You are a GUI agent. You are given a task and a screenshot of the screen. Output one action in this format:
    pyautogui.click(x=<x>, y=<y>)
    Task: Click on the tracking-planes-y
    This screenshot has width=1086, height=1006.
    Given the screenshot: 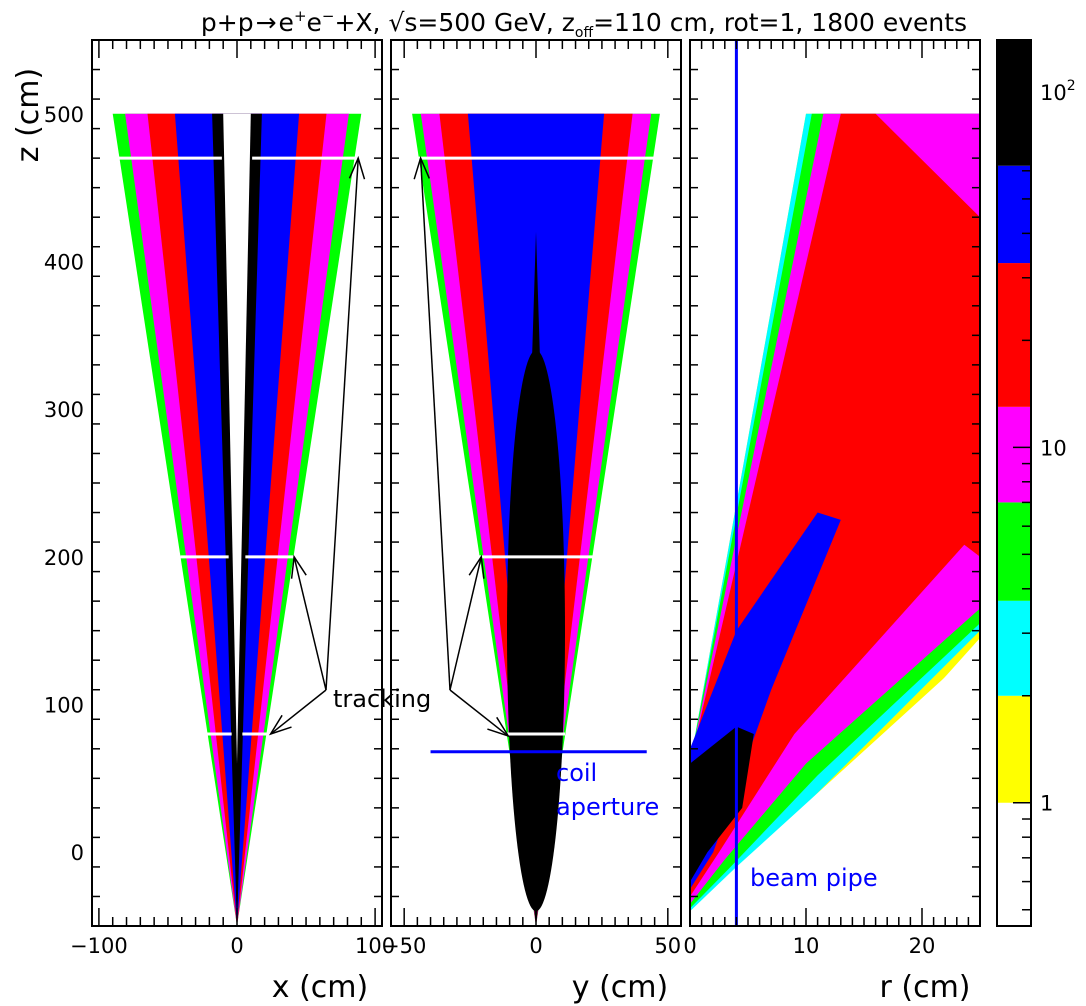 What is the action you would take?
    pyautogui.click(x=536, y=446)
    